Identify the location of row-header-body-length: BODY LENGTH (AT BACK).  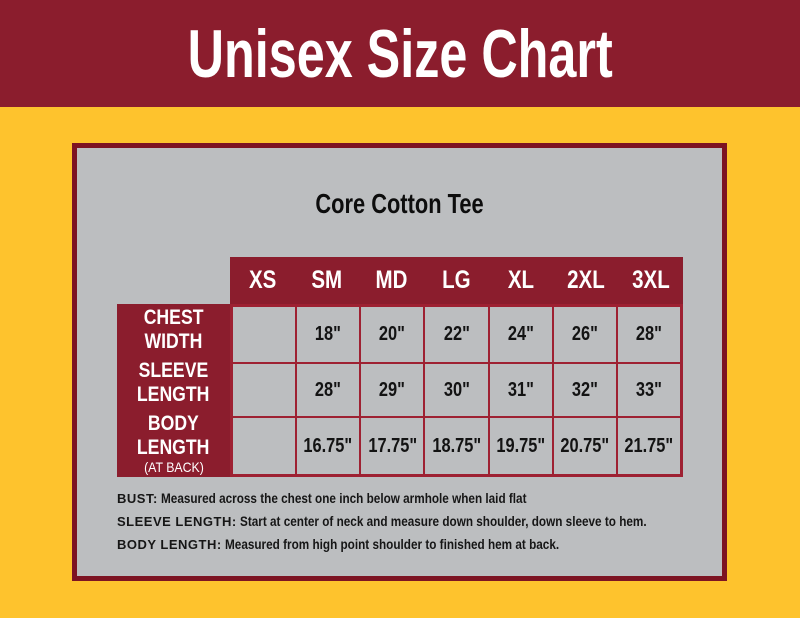
(173, 443).